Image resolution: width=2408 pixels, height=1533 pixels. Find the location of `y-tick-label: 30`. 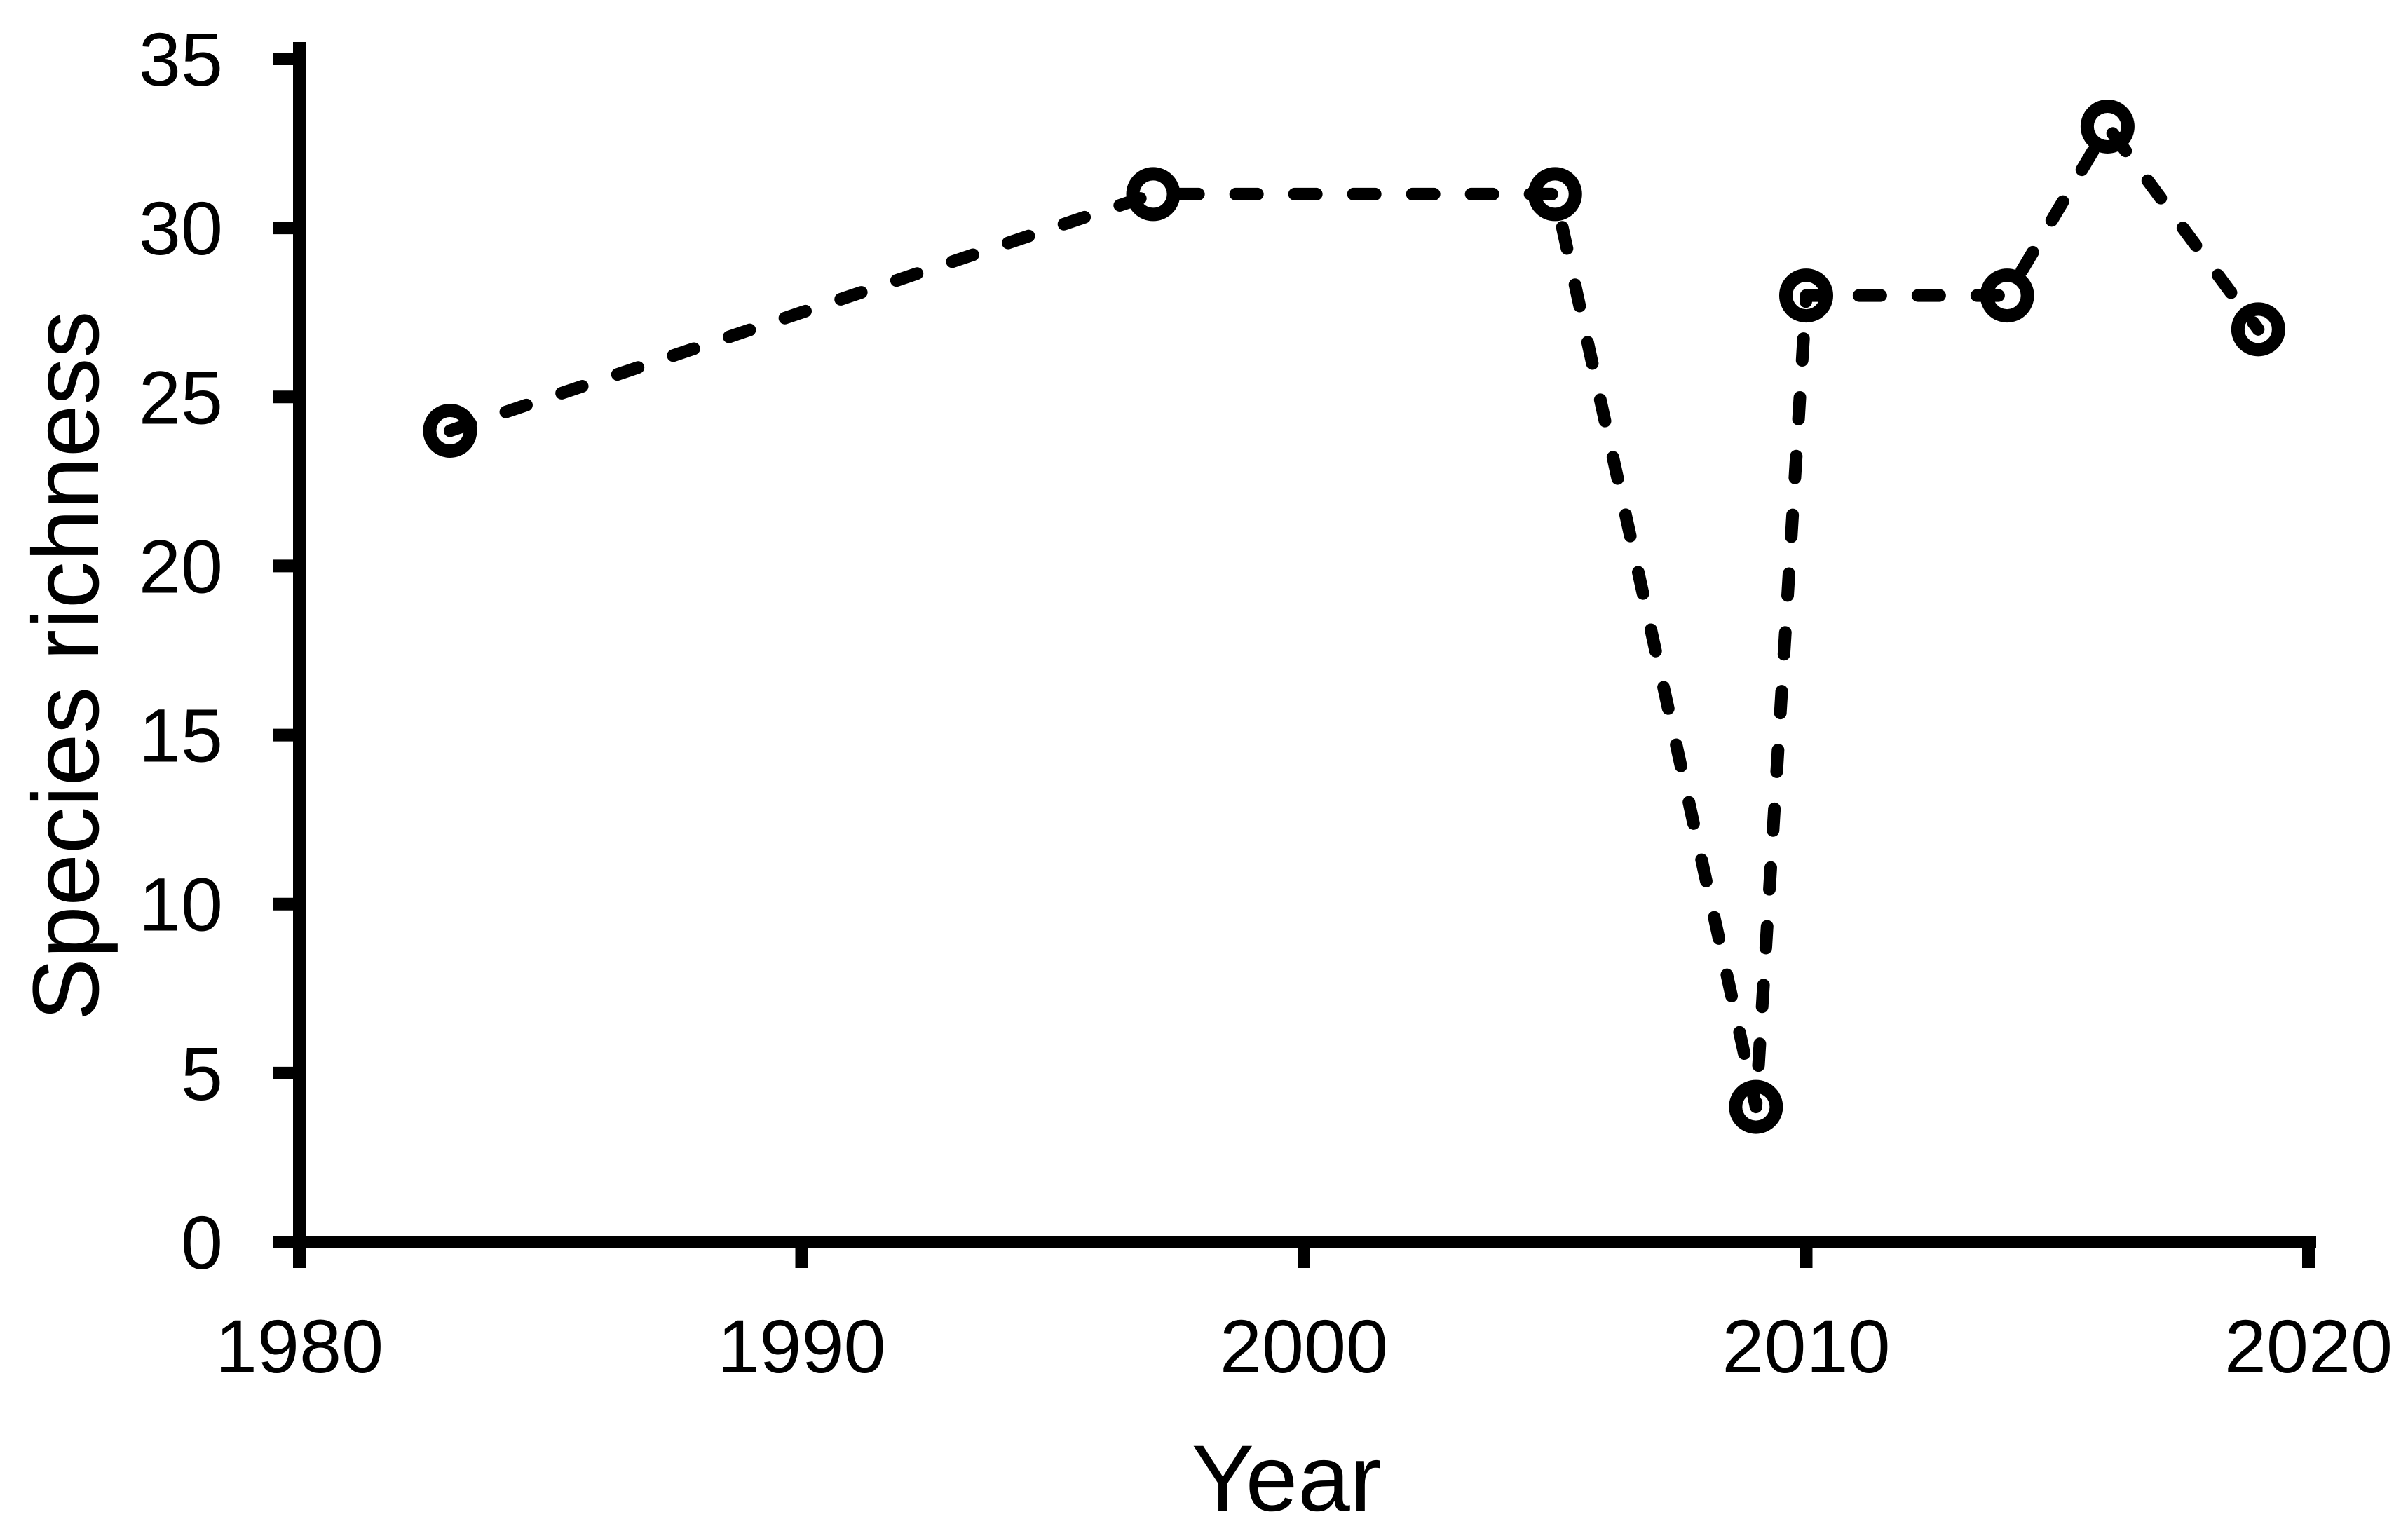

y-tick-label: 30 is located at coordinates (181, 229).